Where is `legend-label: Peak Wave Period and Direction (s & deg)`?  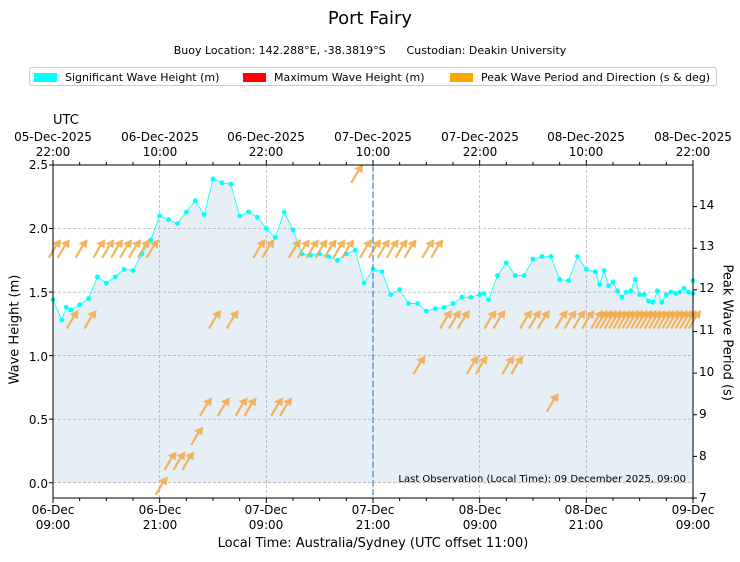
legend-label: Peak Wave Period and Direction (s & deg) is located at coordinates (596, 77).